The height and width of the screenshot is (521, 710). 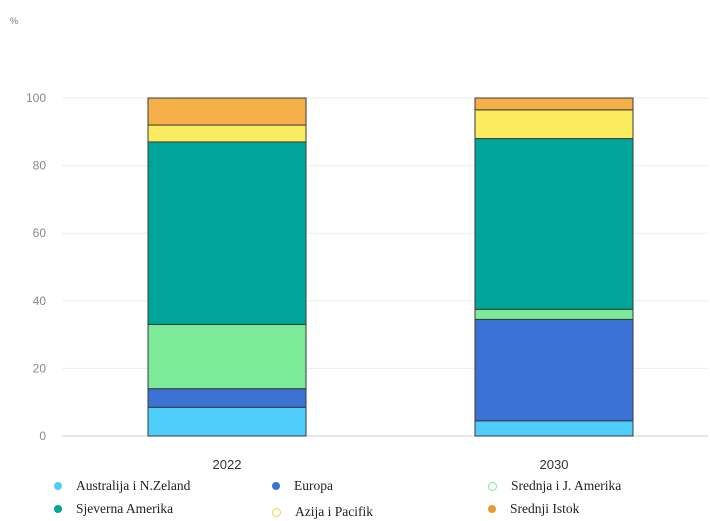 What do you see at coordinates (554, 464) in the screenshot?
I see `x-category-label: 2030` at bounding box center [554, 464].